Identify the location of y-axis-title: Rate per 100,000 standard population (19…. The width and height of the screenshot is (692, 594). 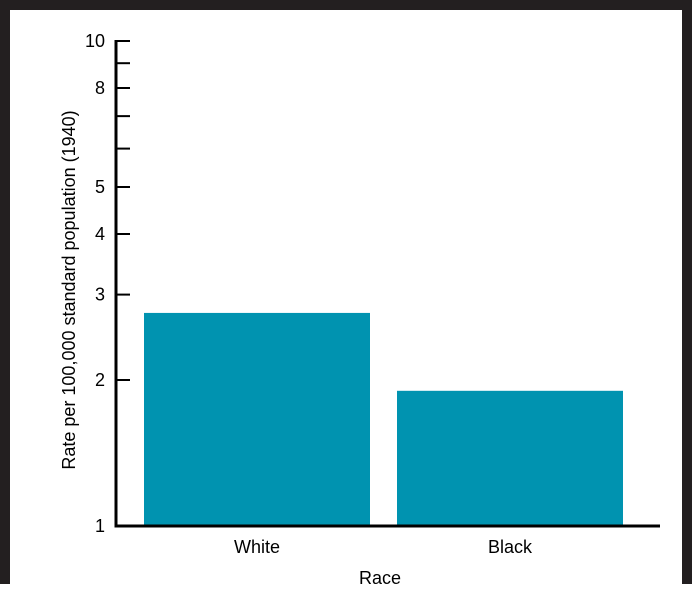
(69, 289).